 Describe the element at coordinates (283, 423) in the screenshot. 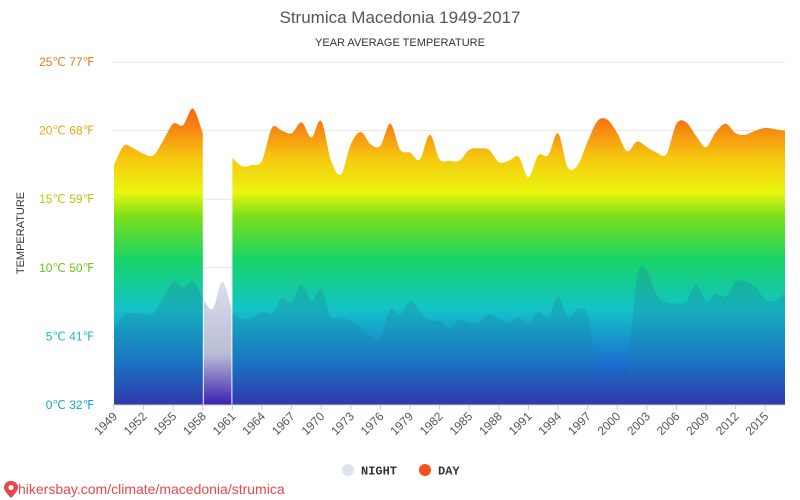

I see `x-tick-label: 1967` at that location.